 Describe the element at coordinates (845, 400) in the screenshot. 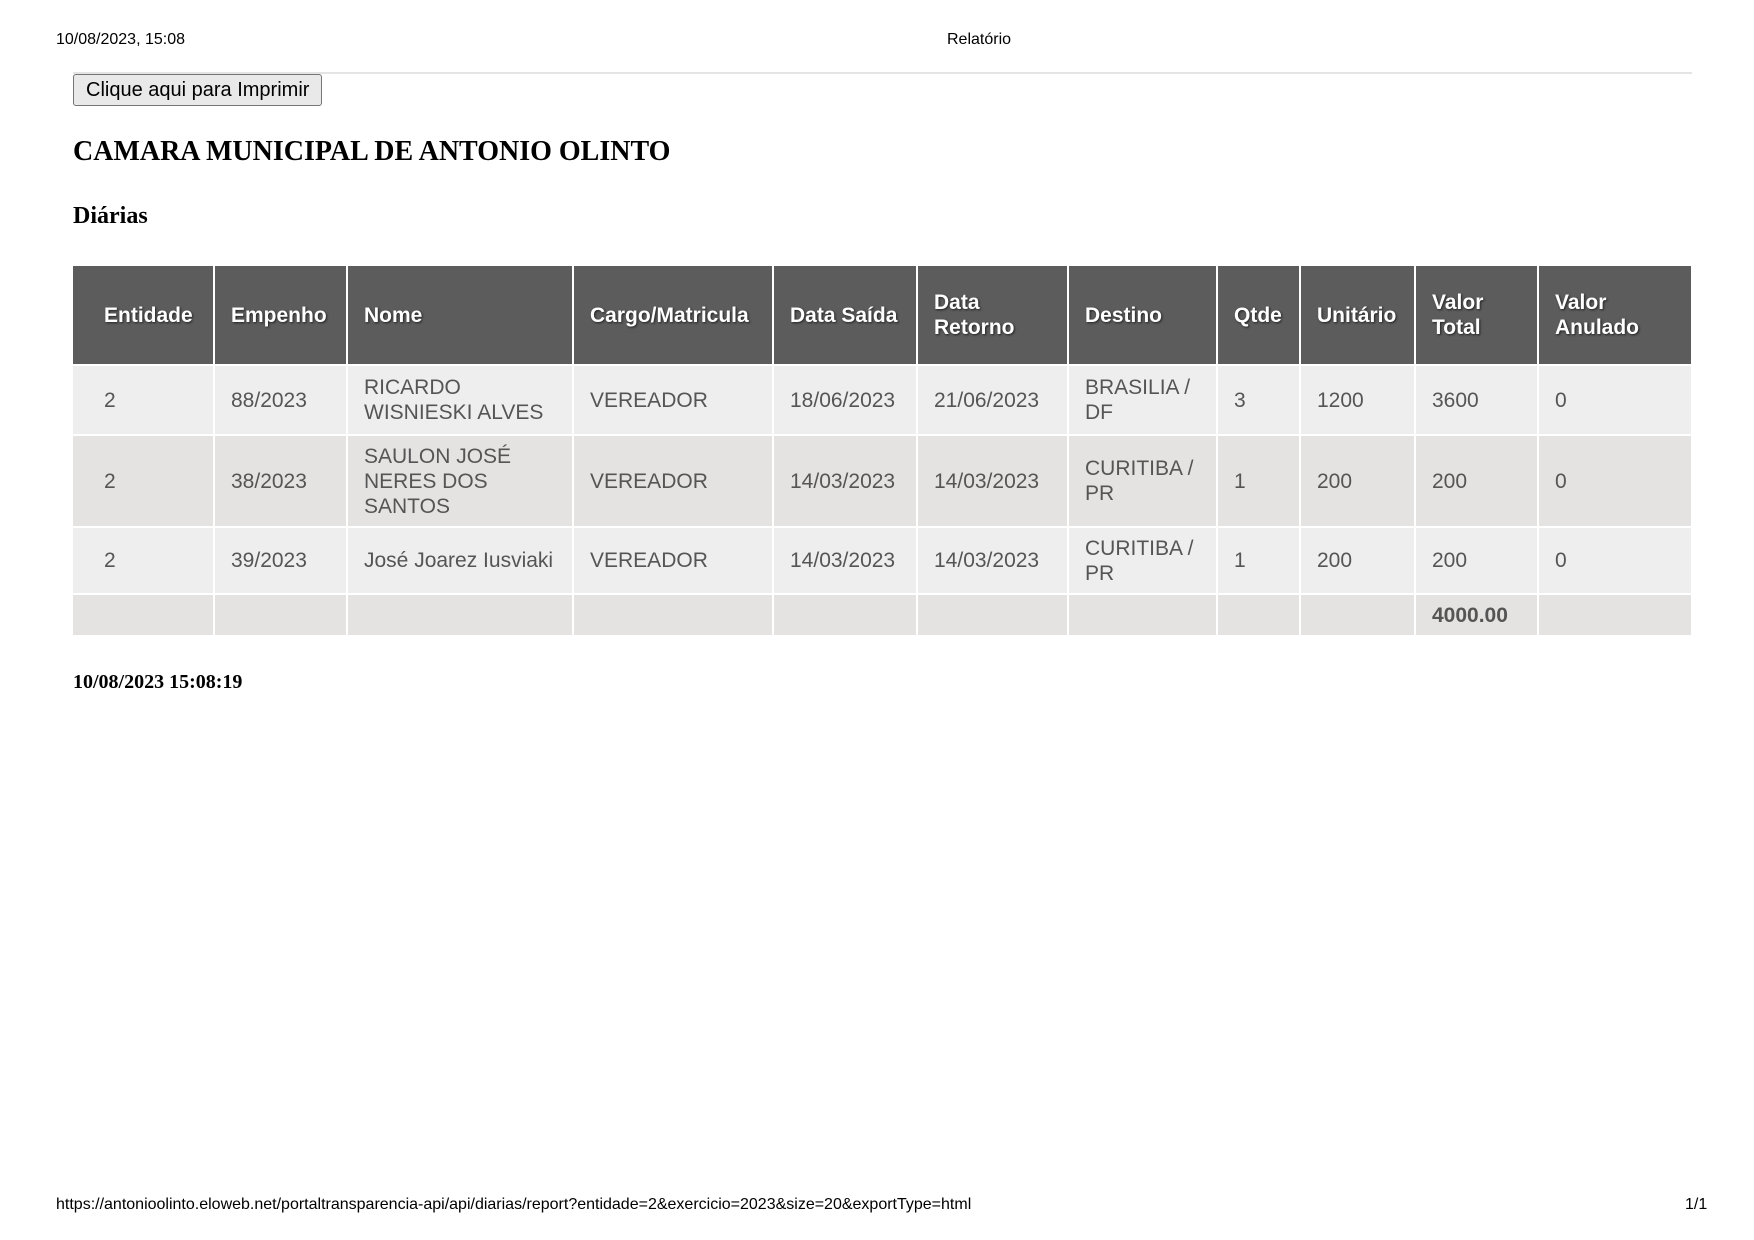

I see `table-cell: 18/06/2023` at that location.